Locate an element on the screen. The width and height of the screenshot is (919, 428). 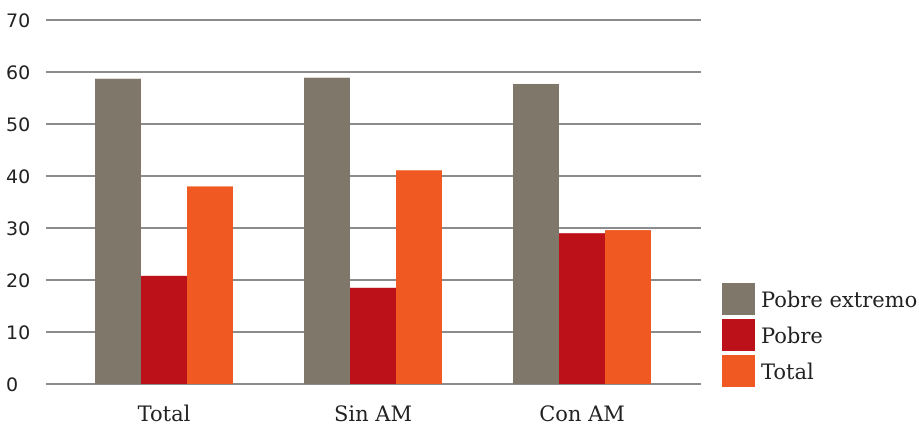
legend-label: Pobre is located at coordinates (792, 336).